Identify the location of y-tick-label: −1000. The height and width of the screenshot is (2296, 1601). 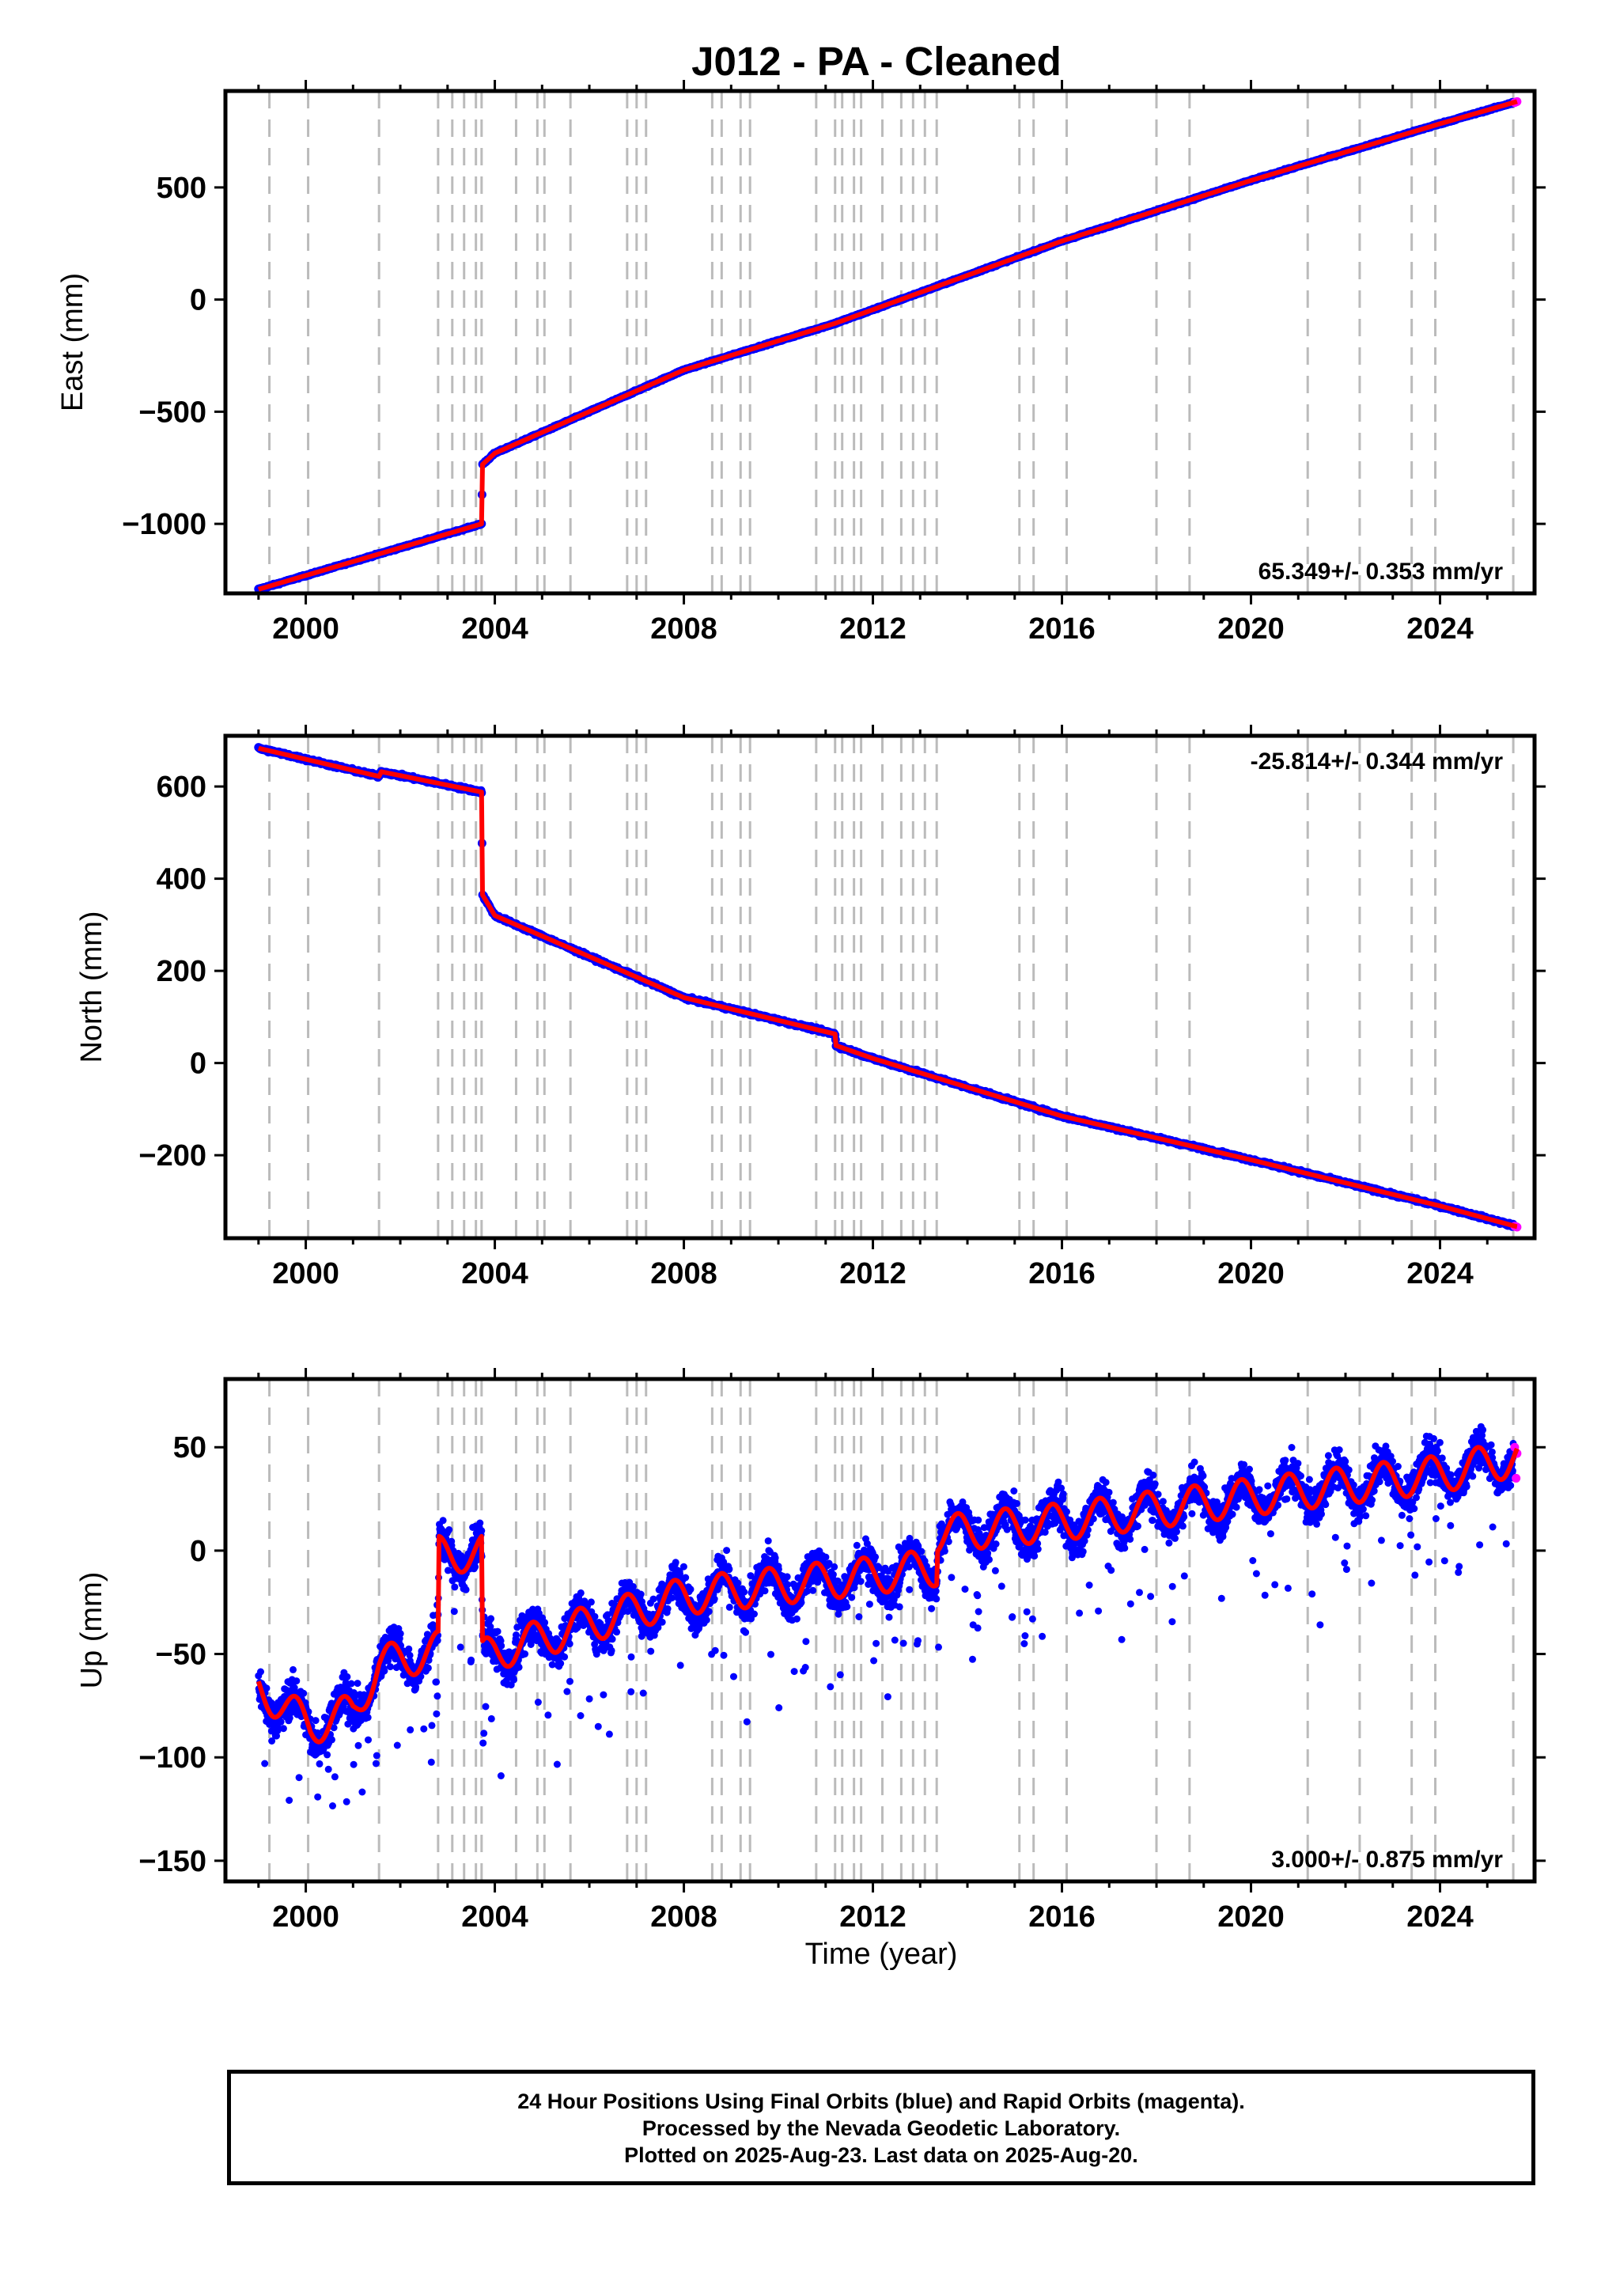
(164, 524).